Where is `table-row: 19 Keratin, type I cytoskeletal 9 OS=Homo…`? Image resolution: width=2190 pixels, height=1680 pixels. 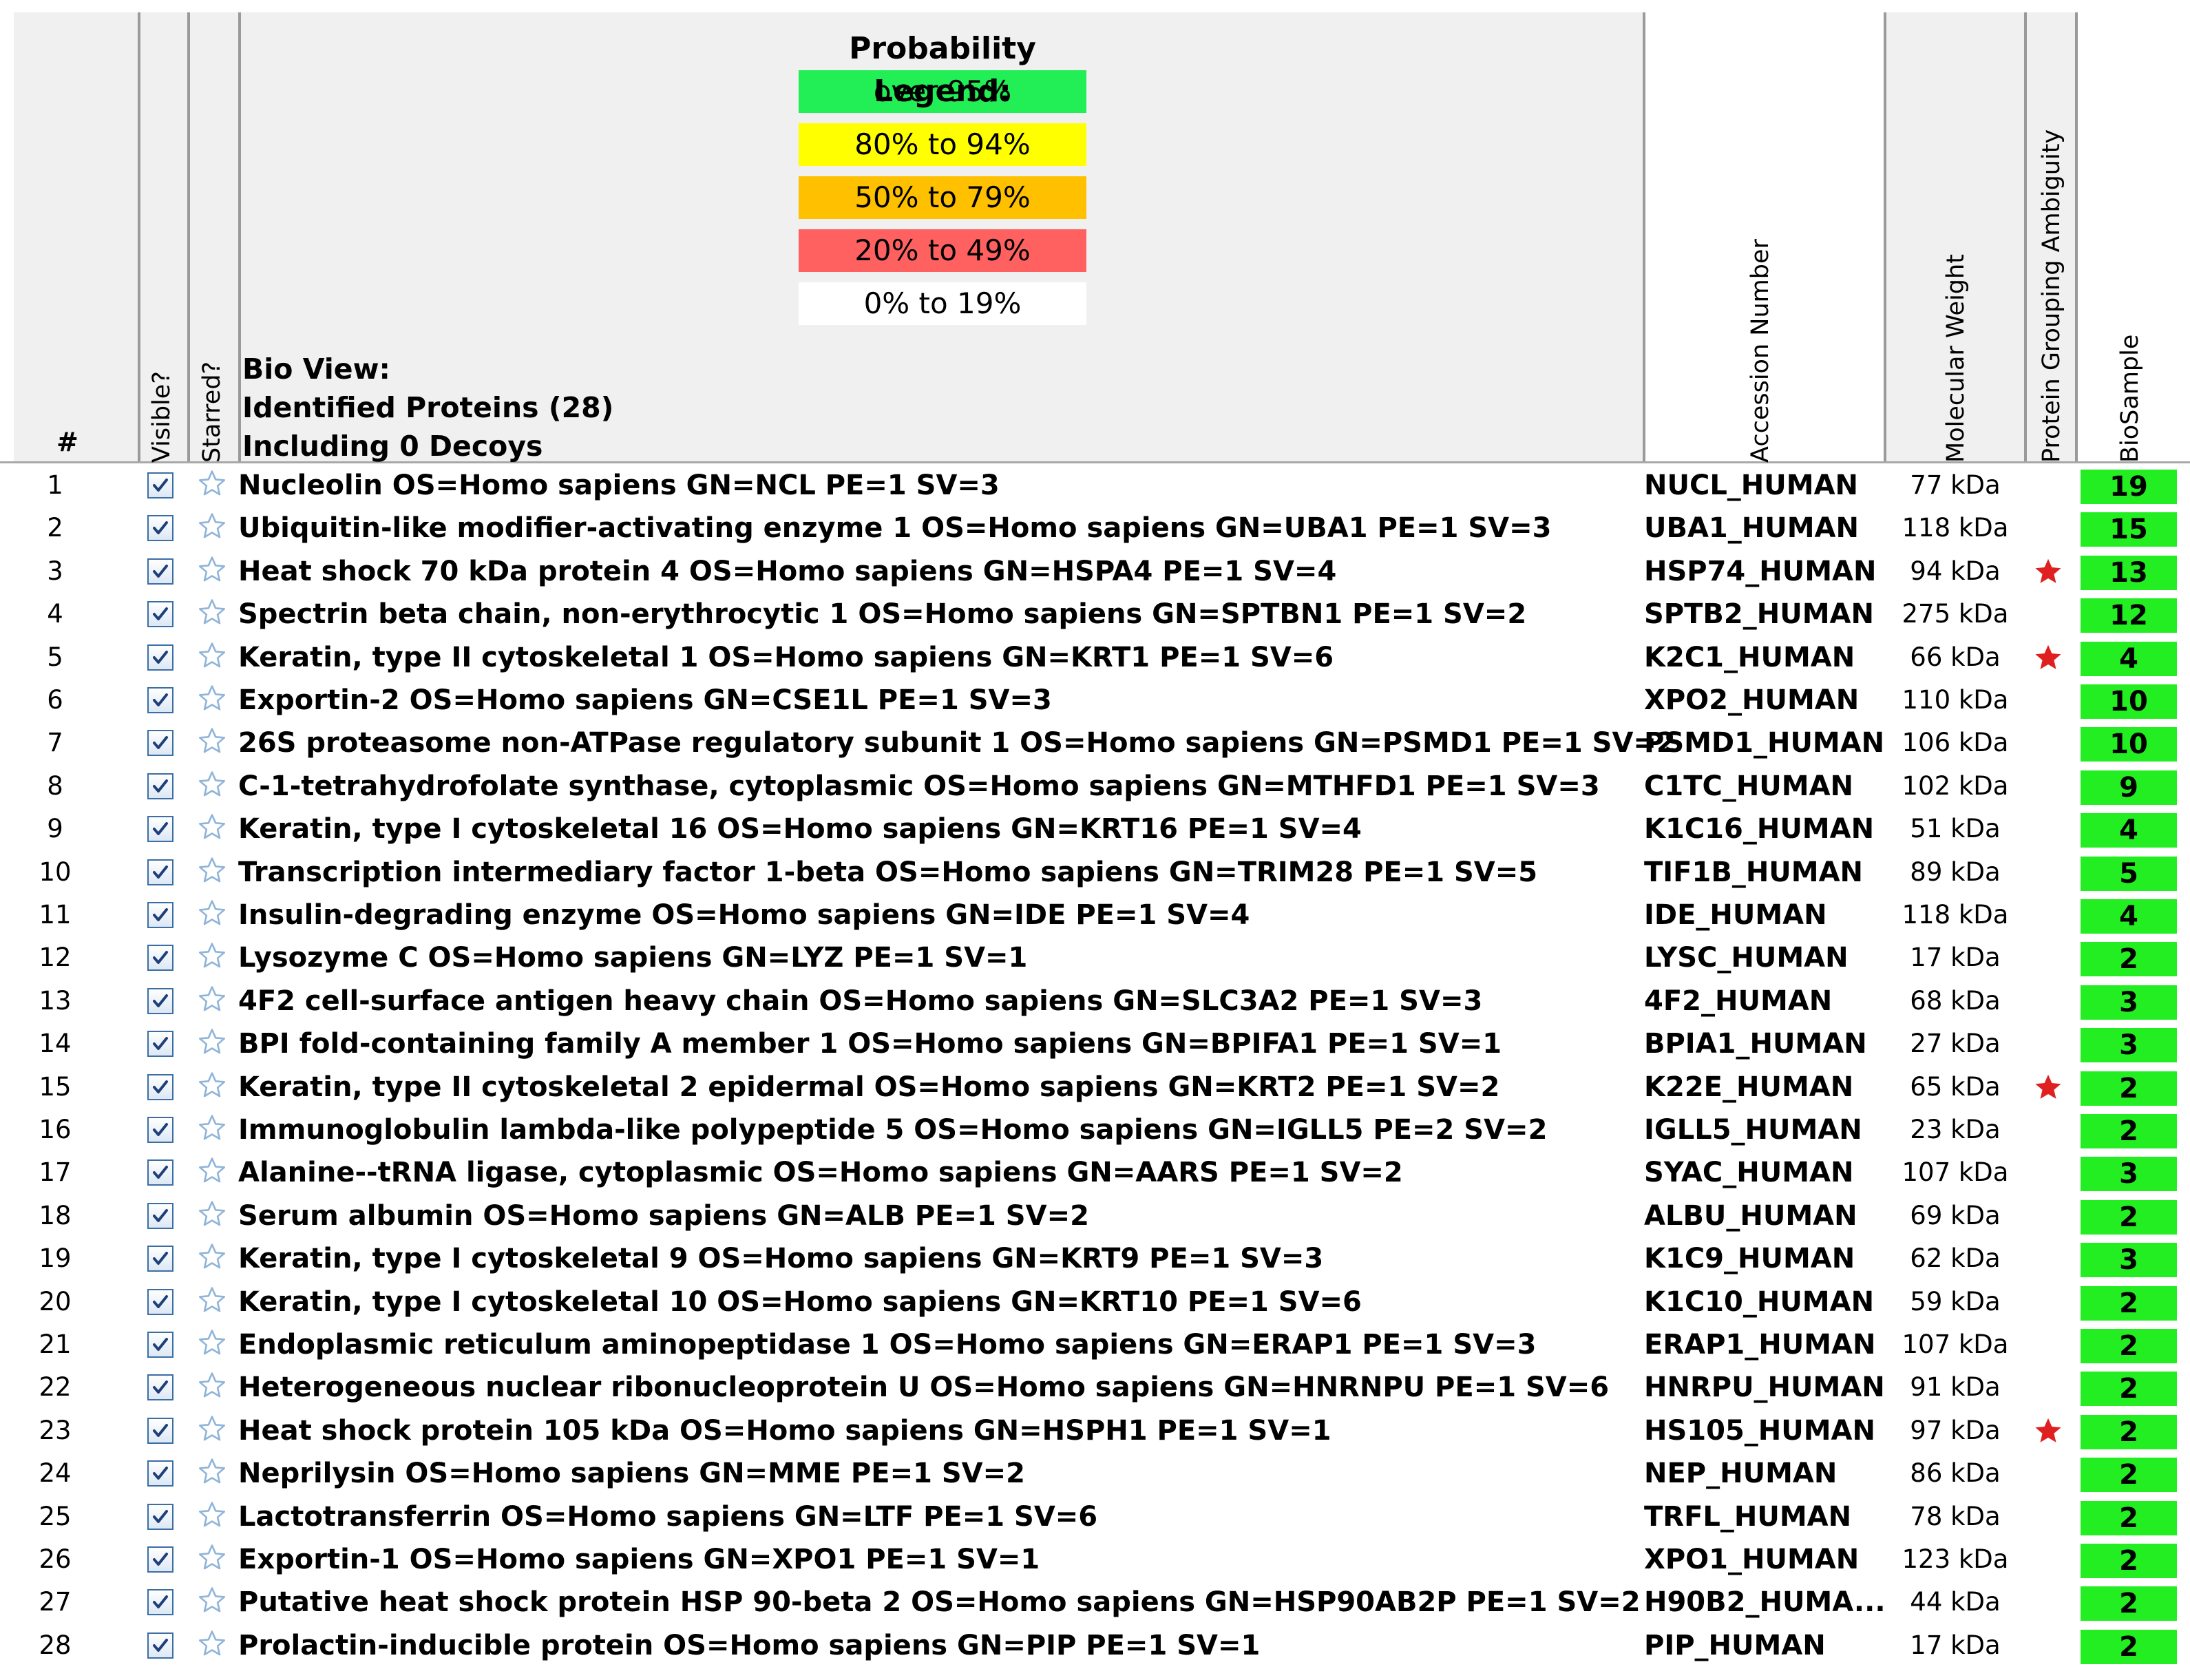
table-row: 19 Keratin, type I cytoskeletal 9 OS=Homo… is located at coordinates (1095, 1258).